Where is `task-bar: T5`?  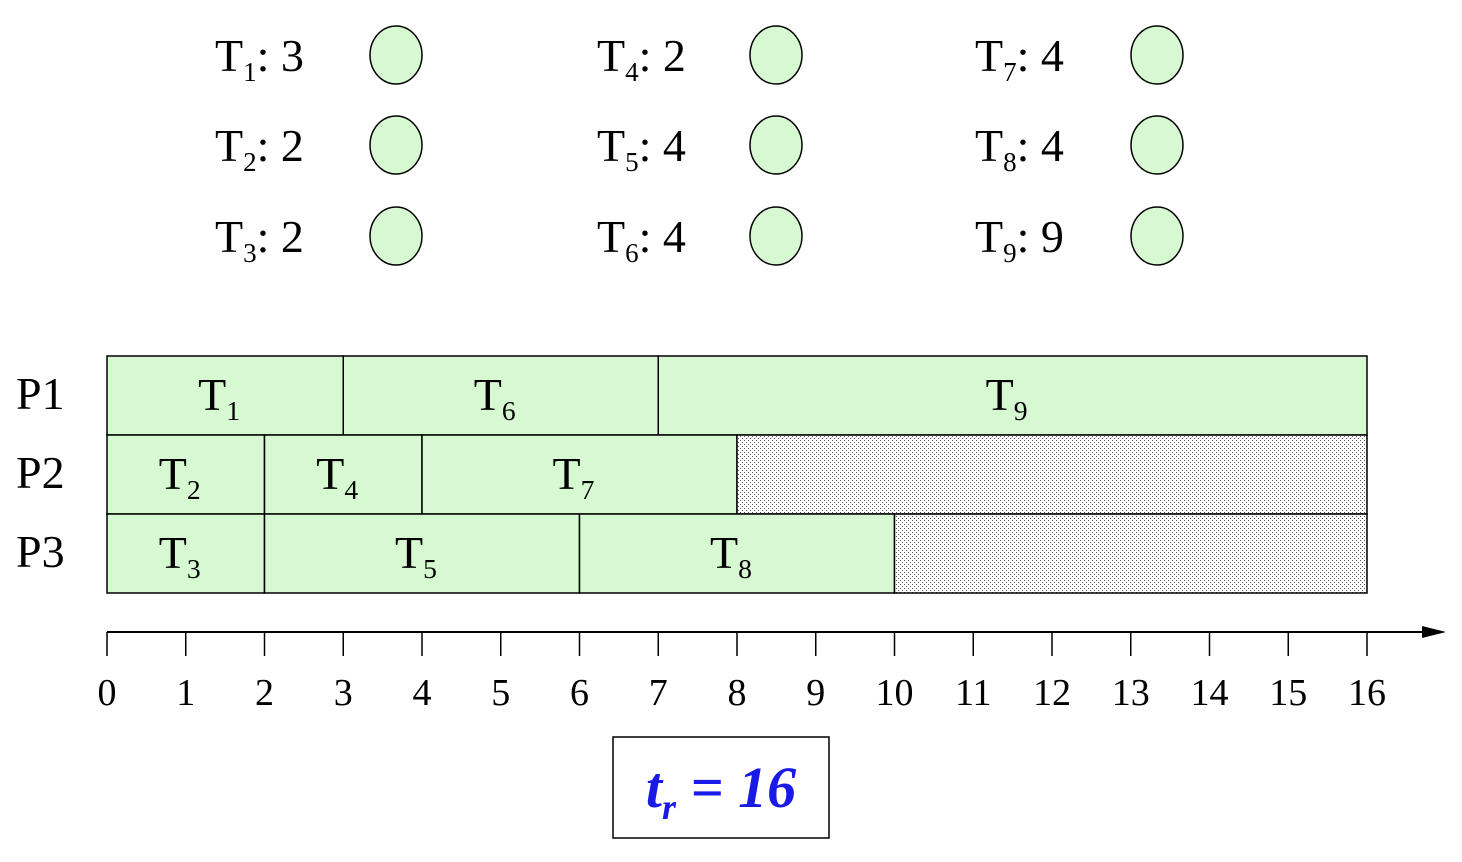 task-bar: T5 is located at coordinates (422, 553).